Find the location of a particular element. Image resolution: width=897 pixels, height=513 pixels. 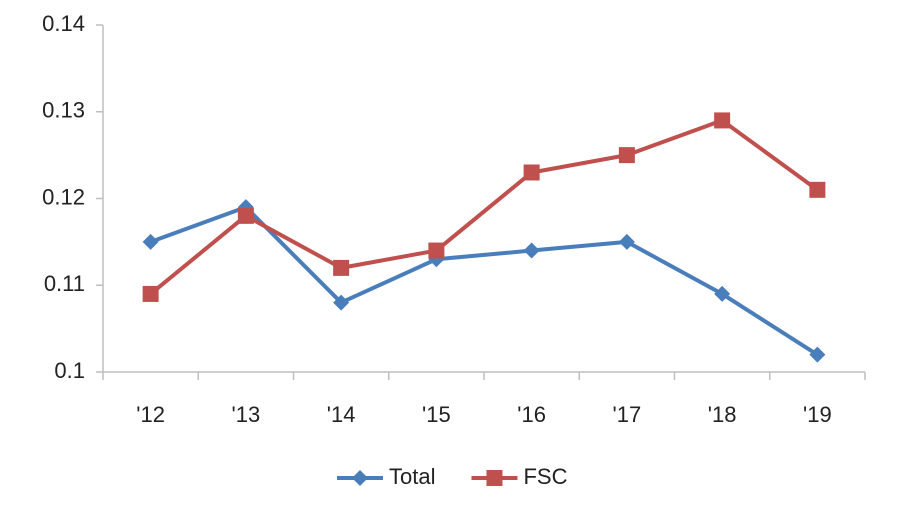

y-tick-label: 0.11 is located at coordinates (64, 283).